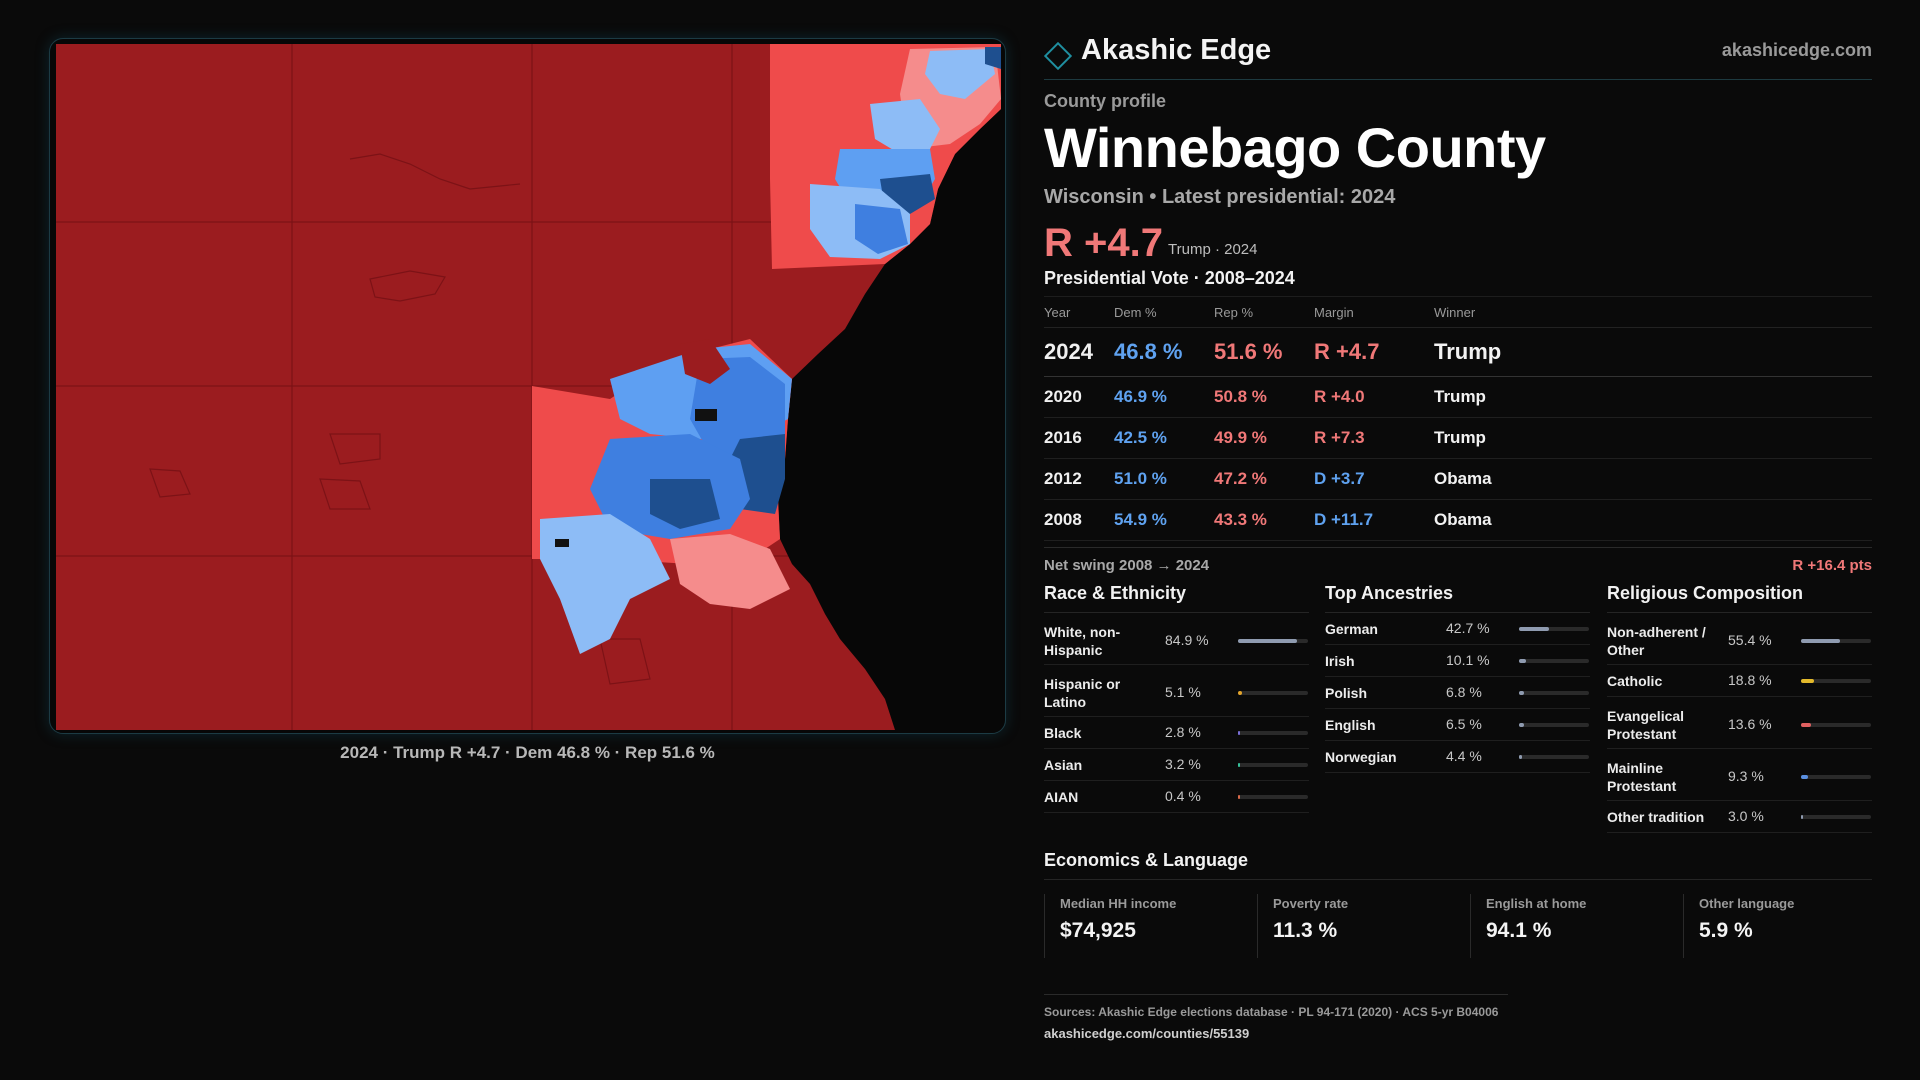  What do you see at coordinates (881, 229) in the screenshot?
I see `fox-crossing-d` at bounding box center [881, 229].